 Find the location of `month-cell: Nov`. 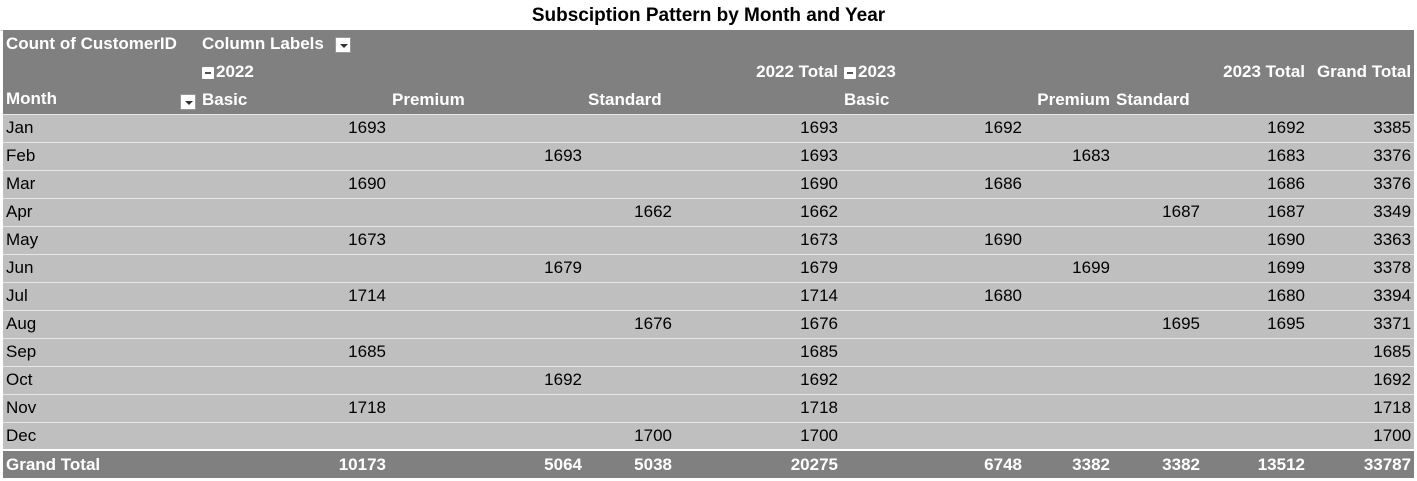

month-cell: Nov is located at coordinates (101, 407).